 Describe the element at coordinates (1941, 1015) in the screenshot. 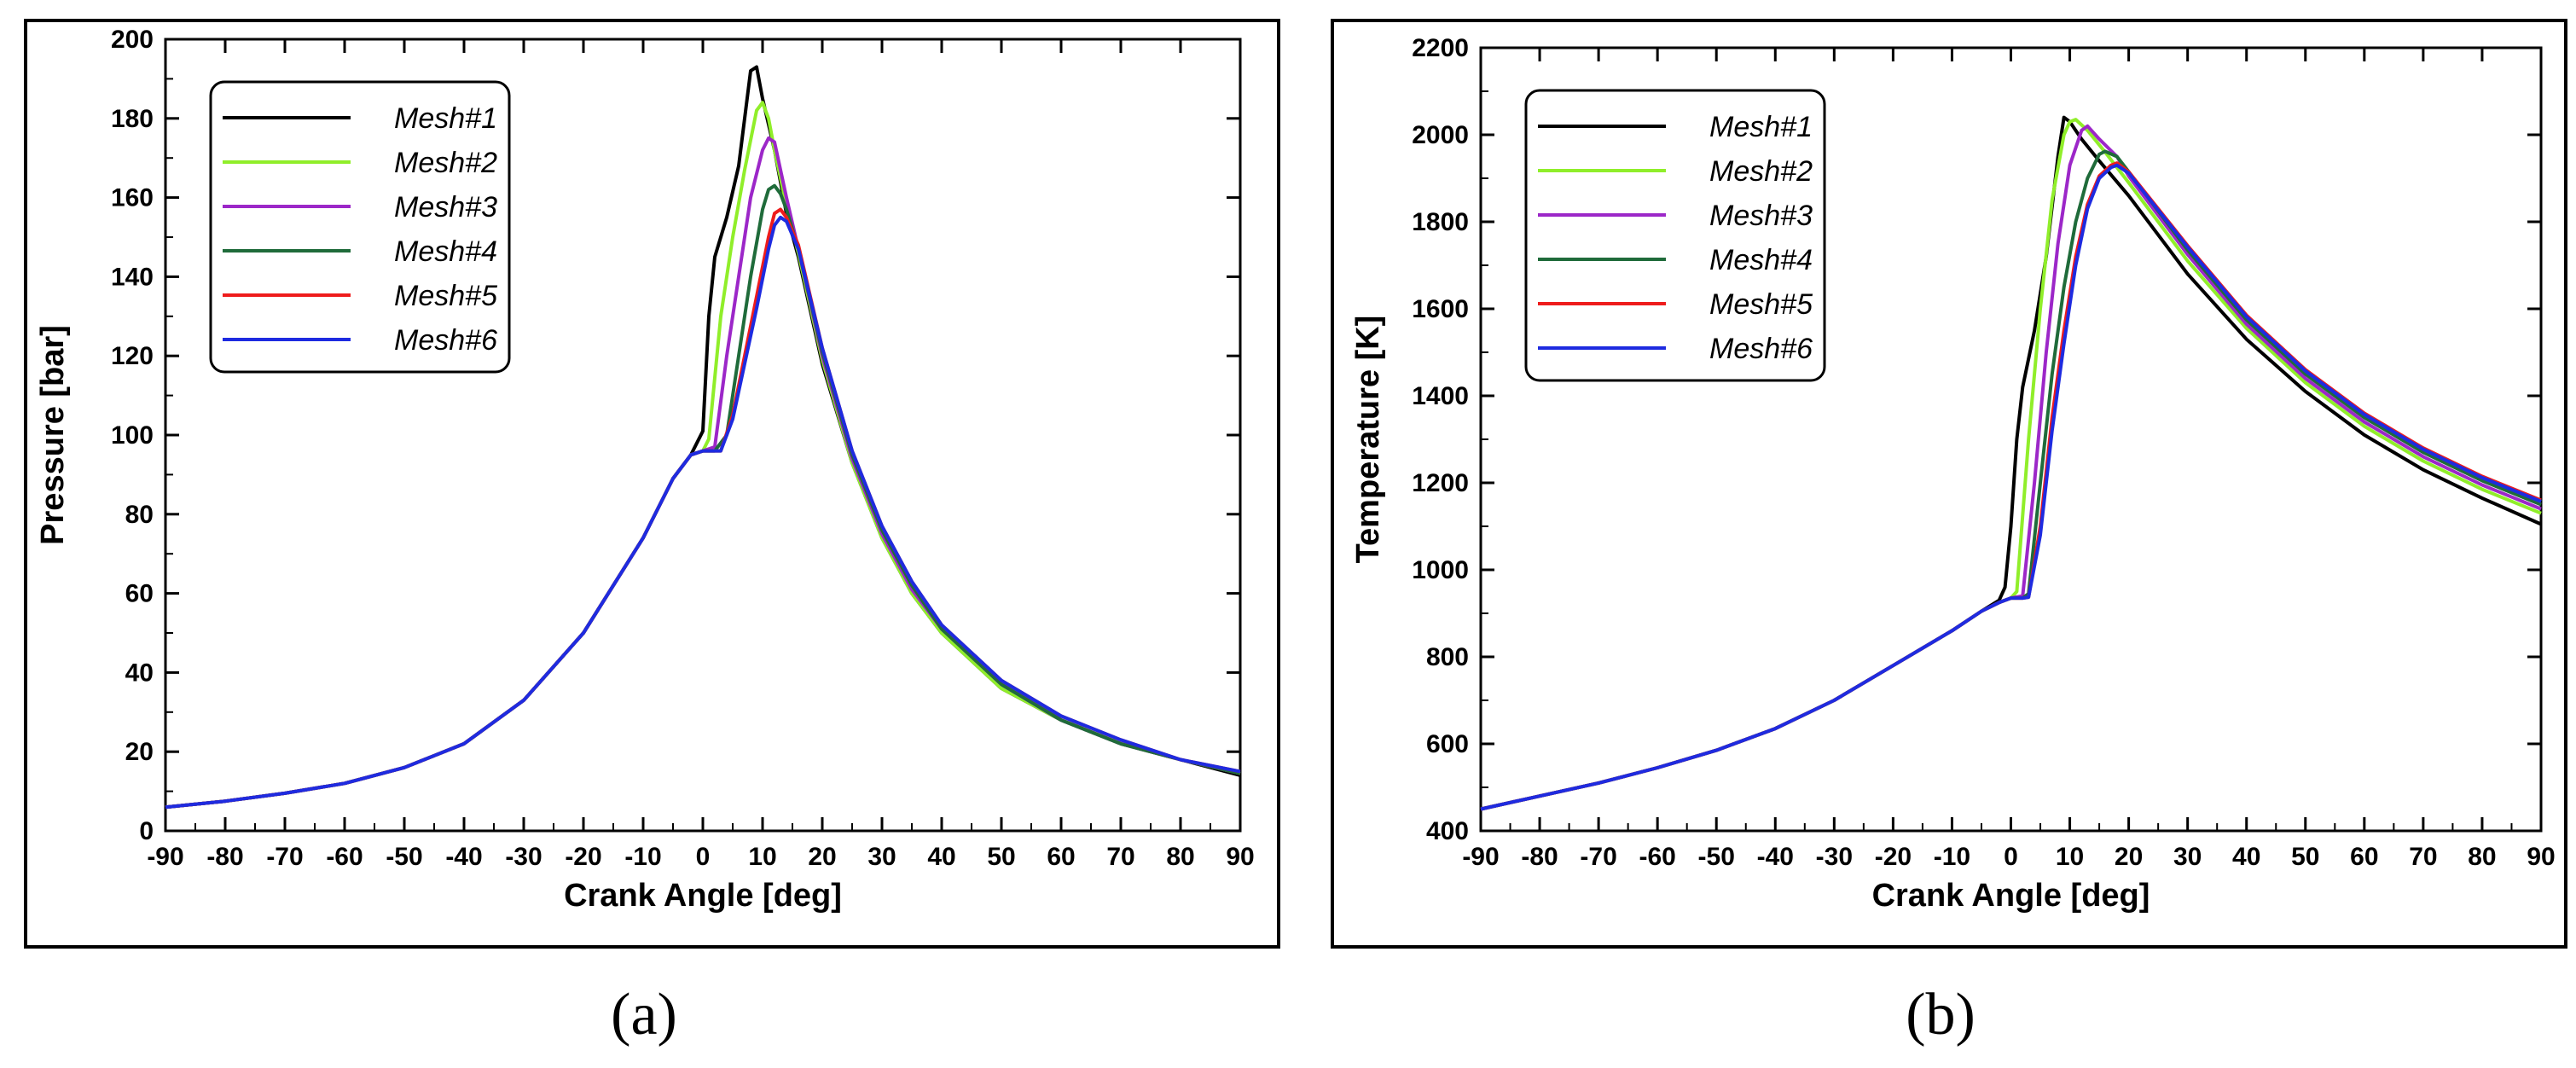

I see `caption-b: (b)` at that location.